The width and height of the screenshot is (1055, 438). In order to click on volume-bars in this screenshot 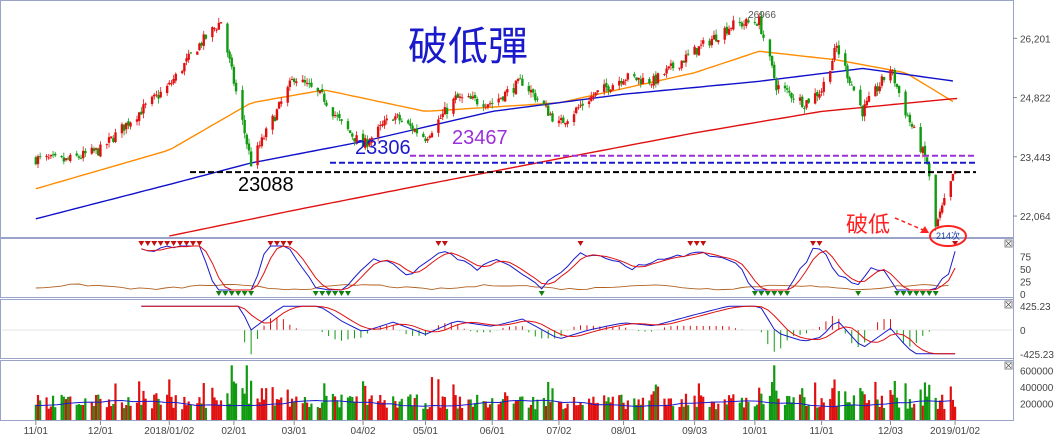, I will do `click(495, 392)`.